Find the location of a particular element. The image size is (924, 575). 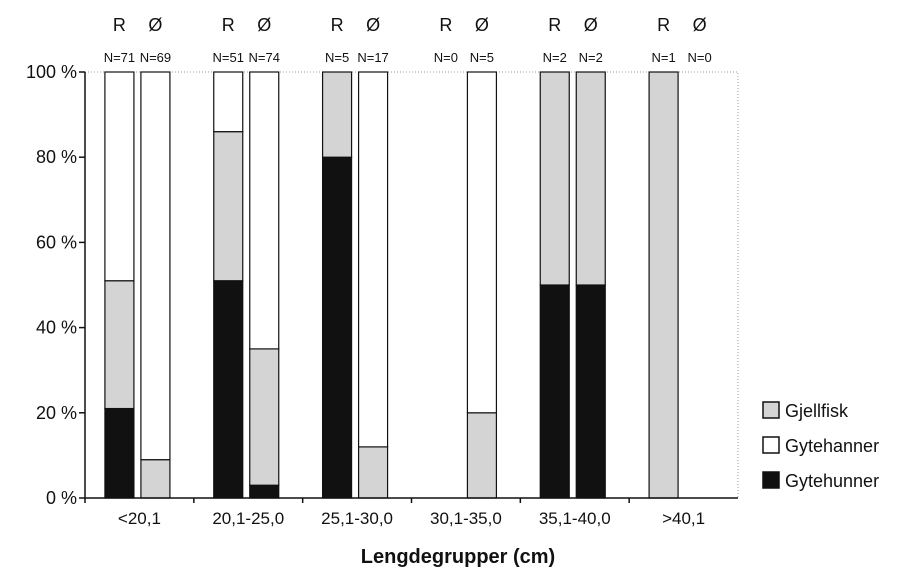

x-tick-label: <20,1 is located at coordinates (139, 518).